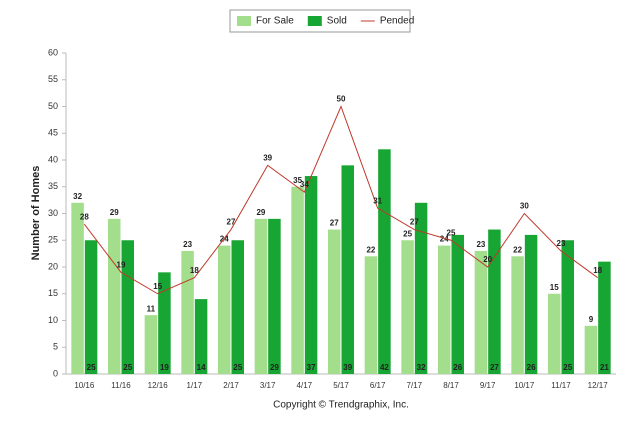 This screenshot has height=427, width=640. Describe the element at coordinates (36, 213) in the screenshot. I see `y-axis-title: Number of Homes` at that location.